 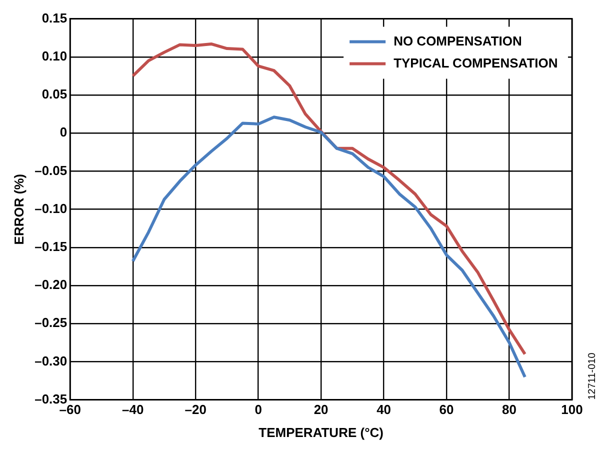 What do you see at coordinates (55, 18) in the screenshot?
I see `y-tick-label: 0.15` at bounding box center [55, 18].